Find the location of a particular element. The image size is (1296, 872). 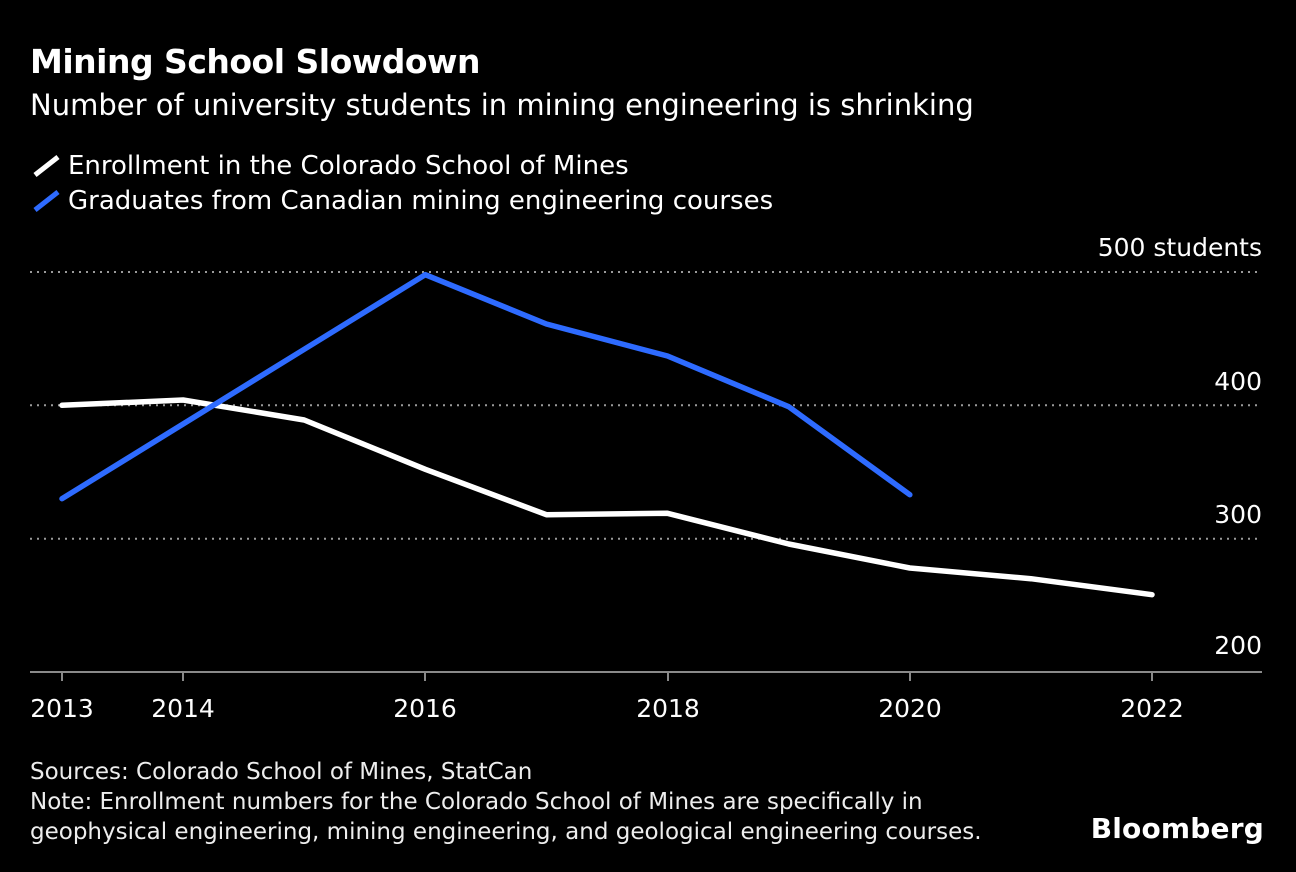

y-label-200: 200 is located at coordinates (1238, 645).